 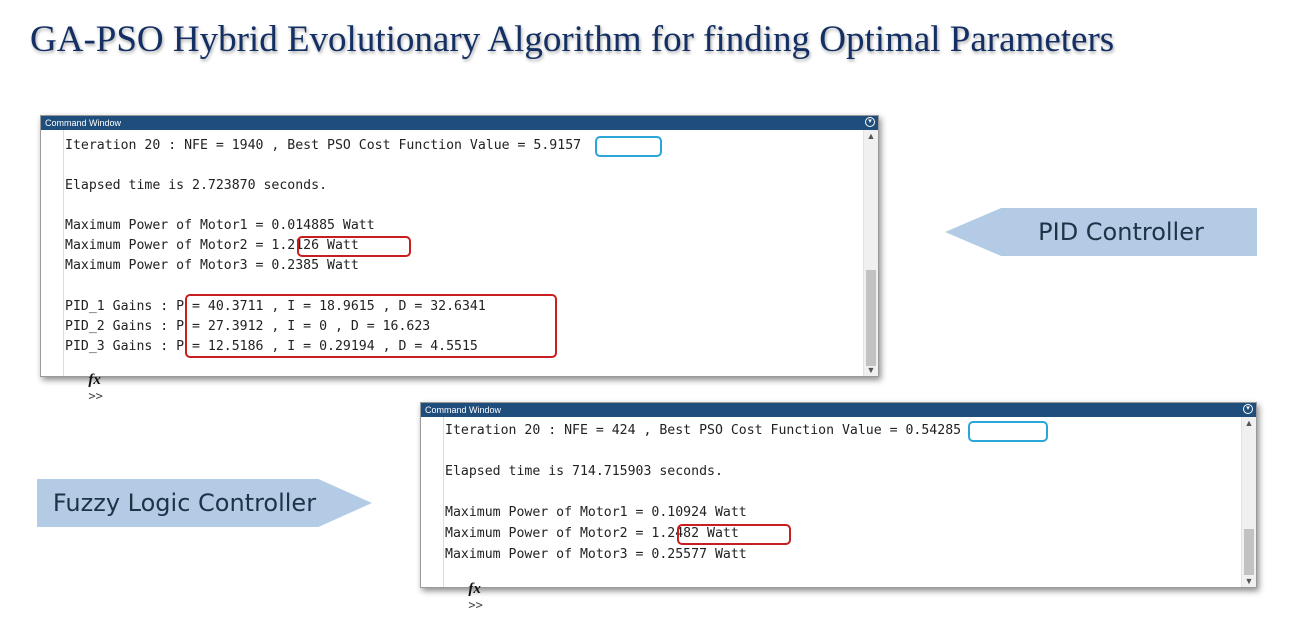 What do you see at coordinates (592, 533) in the screenshot?
I see `output-line-motor2: Maximum Power of Motor2 = 1.2482 Watt` at bounding box center [592, 533].